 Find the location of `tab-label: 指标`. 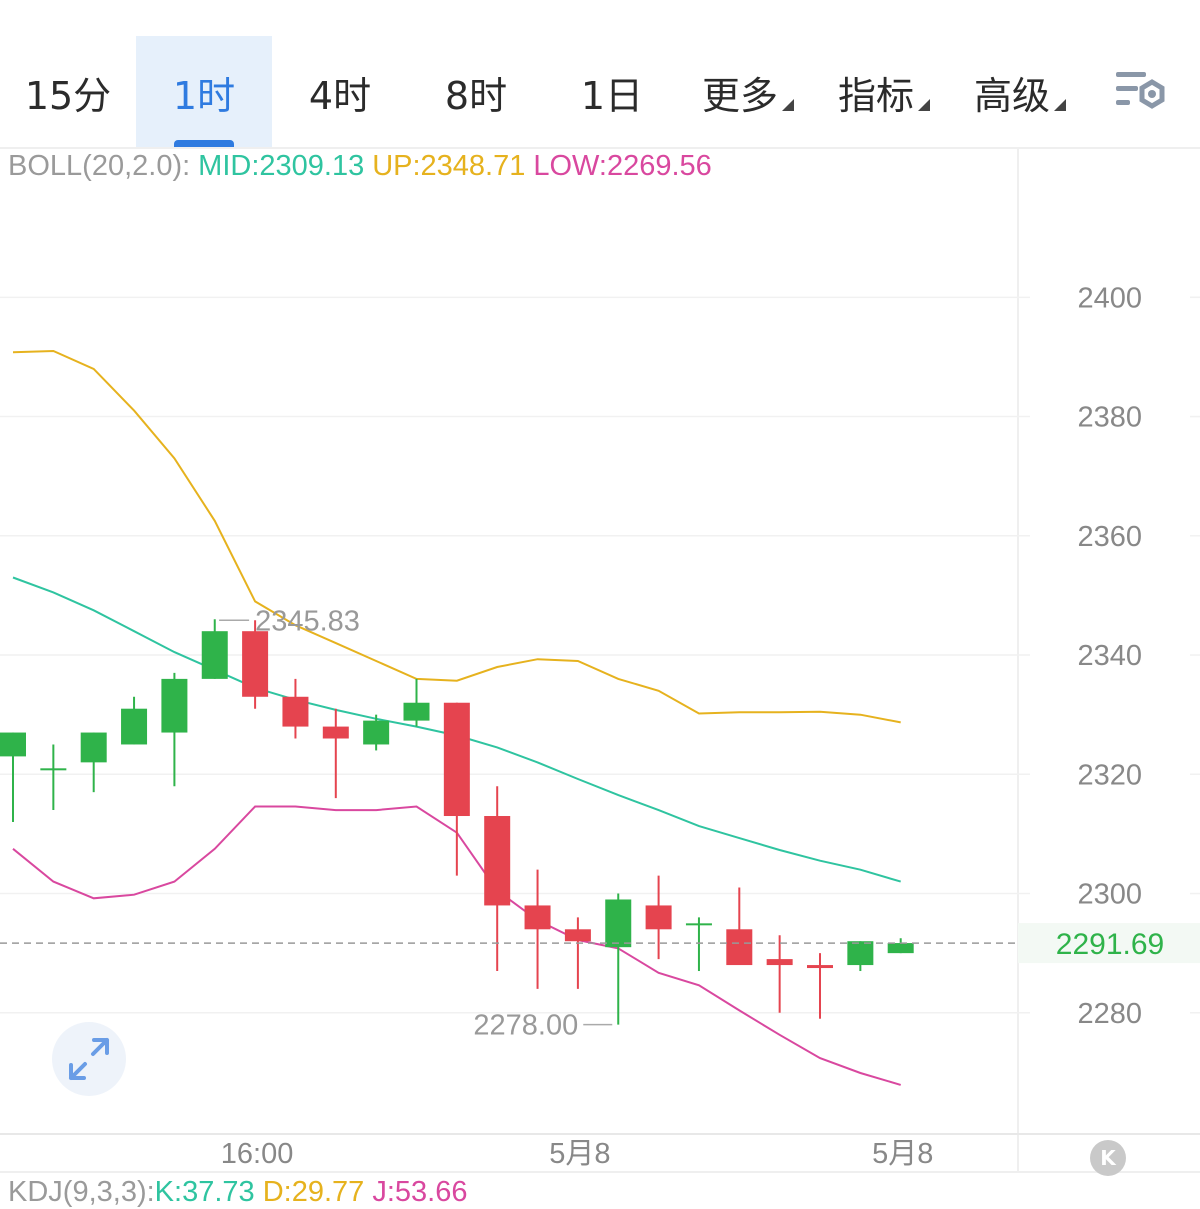

tab-label: 指标 is located at coordinates (875, 95).